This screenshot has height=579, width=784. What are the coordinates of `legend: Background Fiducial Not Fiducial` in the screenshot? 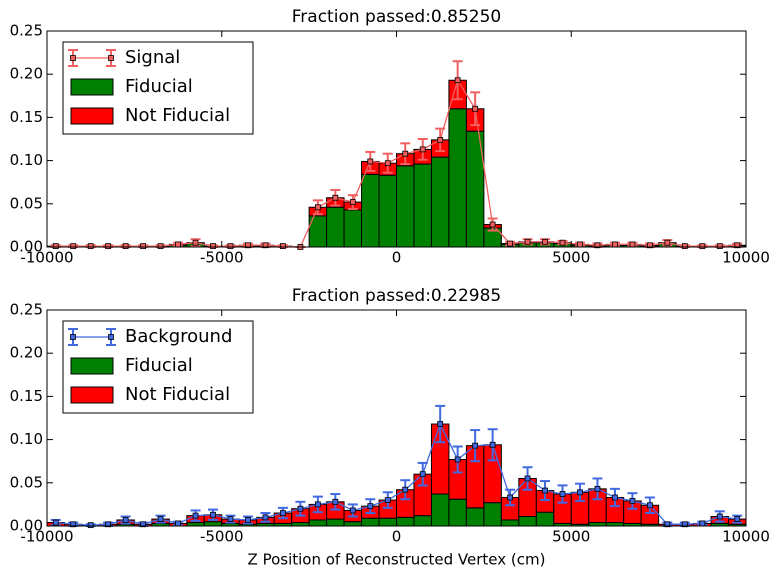 It's located at (158, 367).